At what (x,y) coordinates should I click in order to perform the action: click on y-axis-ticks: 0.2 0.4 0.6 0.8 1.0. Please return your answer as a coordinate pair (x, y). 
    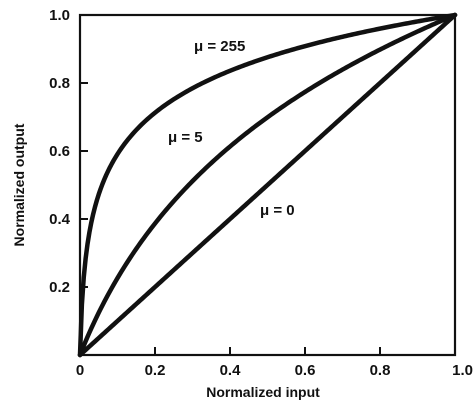
    Looking at the image, I should click on (68, 151).